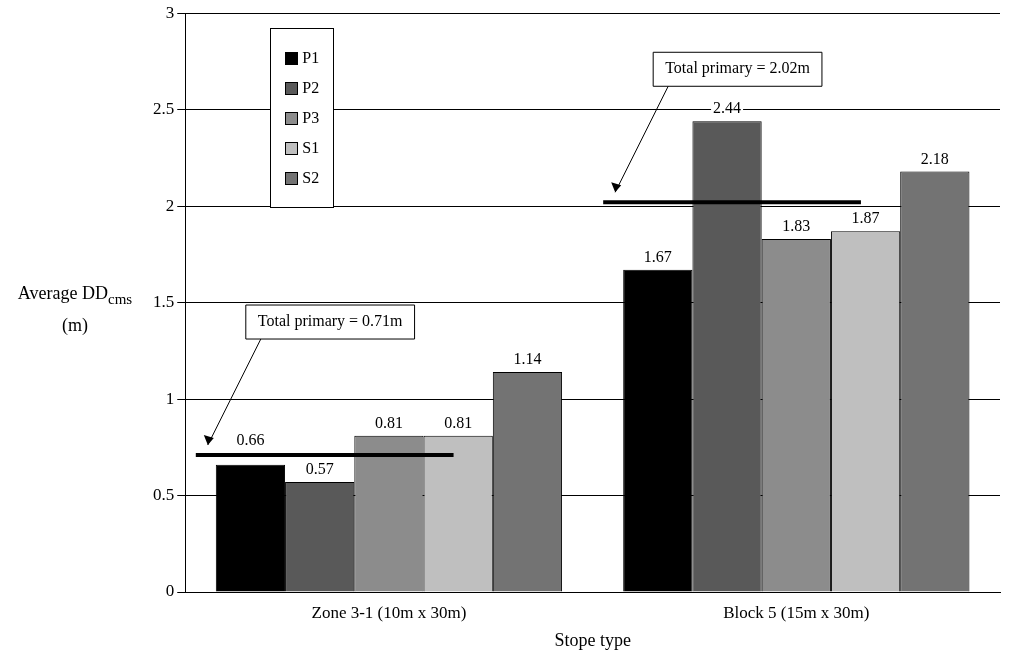 This screenshot has height=666, width=1015. Describe the element at coordinates (250, 440) in the screenshot. I see `data-label: 0.66` at that location.